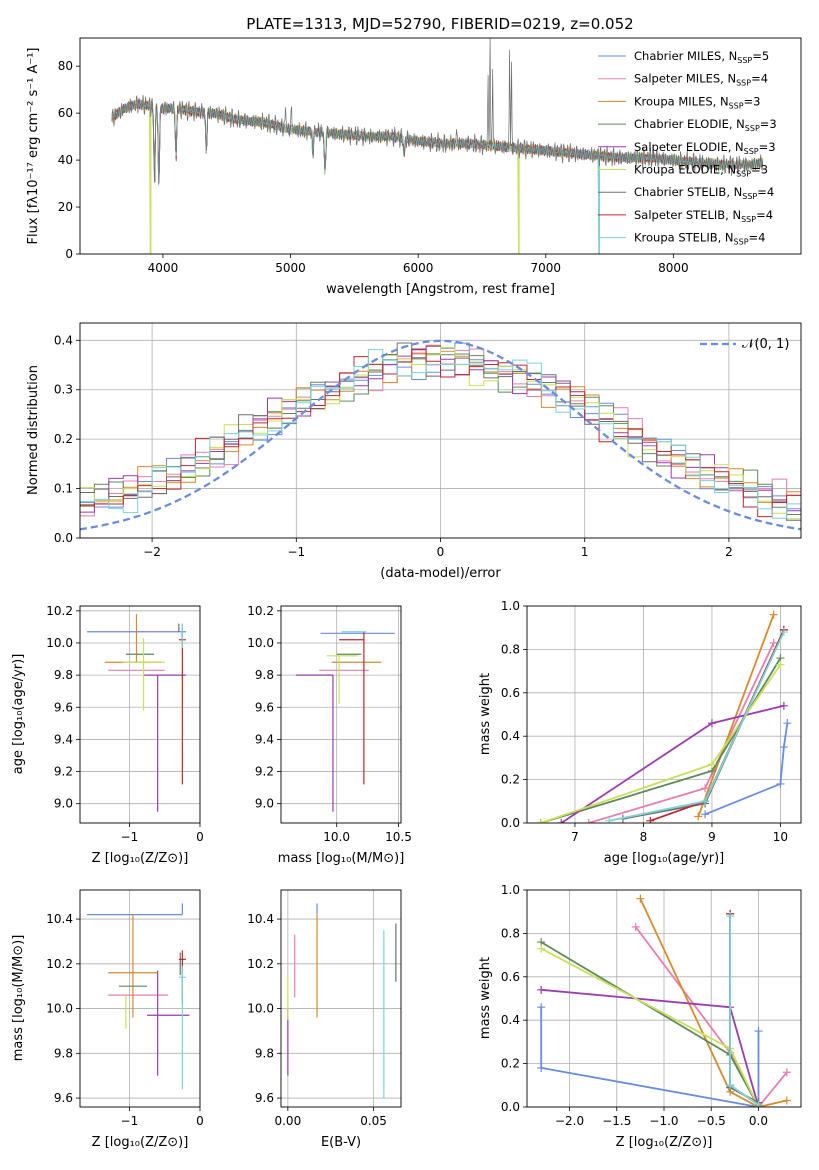  I want to click on residuals-ytick-label: 0.3, so click(63, 390).